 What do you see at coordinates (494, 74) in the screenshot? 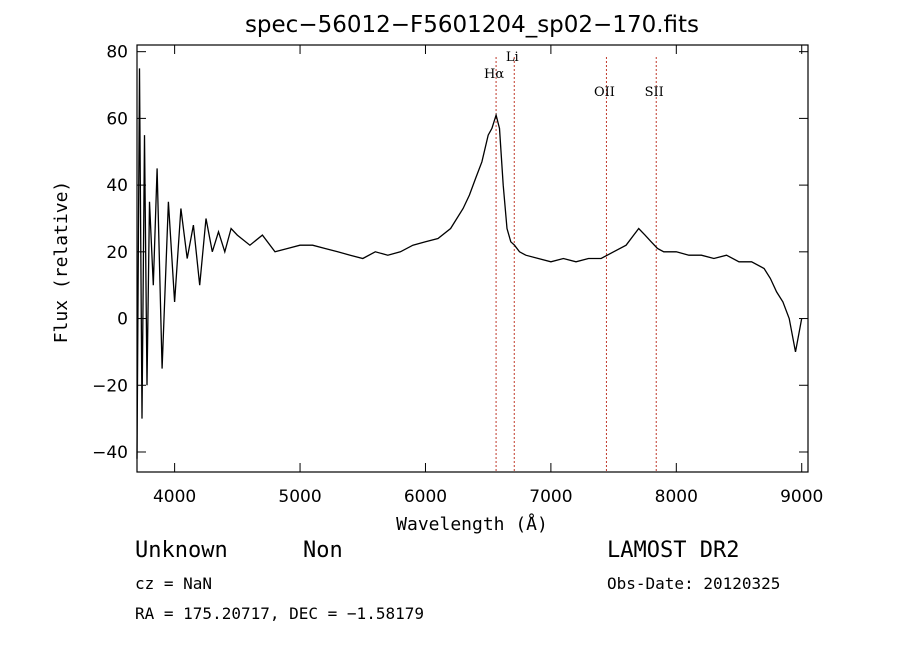
I see `spectral-line-label: Hα` at bounding box center [494, 74].